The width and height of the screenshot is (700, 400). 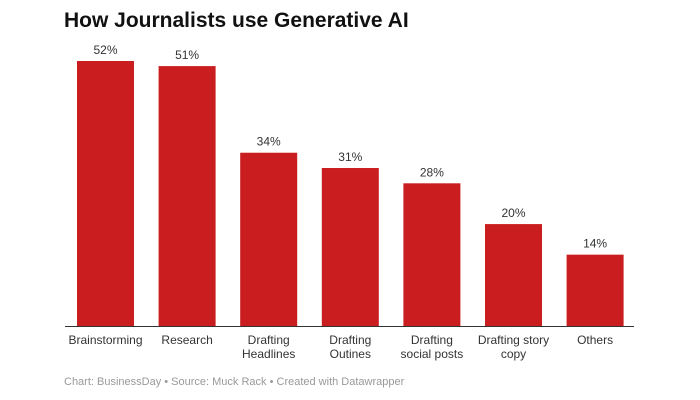 What do you see at coordinates (350, 157) in the screenshot?
I see `data-label: 31%` at bounding box center [350, 157].